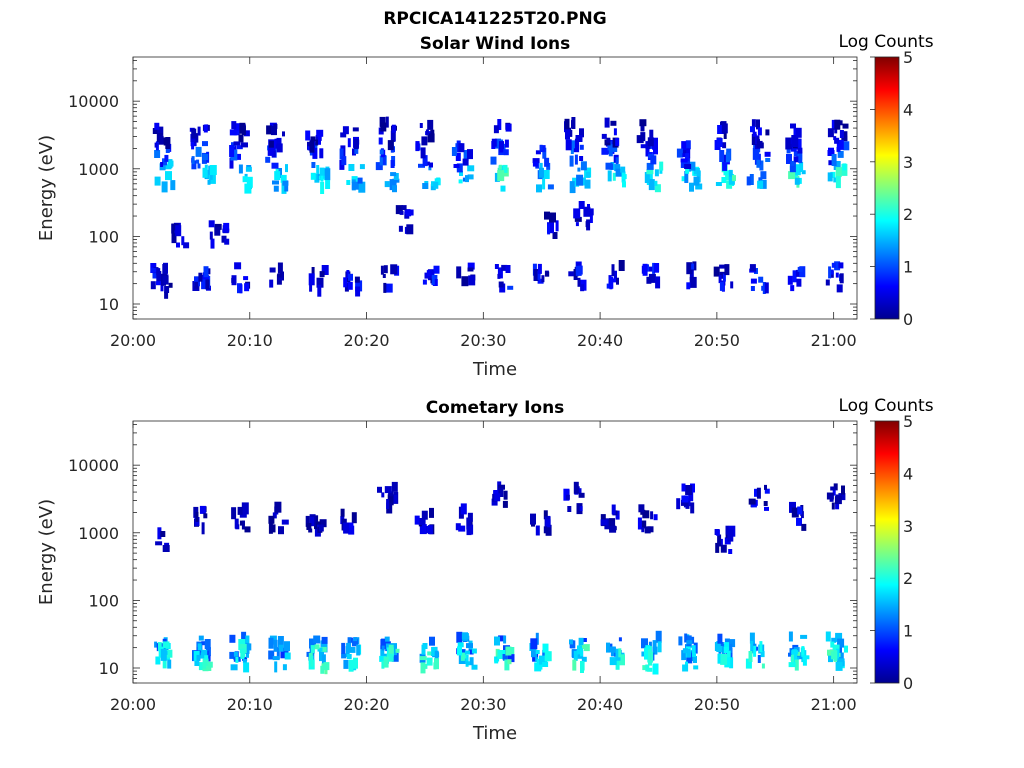 This screenshot has height=768, width=1024. Describe the element at coordinates (891, 552) in the screenshot. I see `colorbar-ticks: 0 1 2 3 4 5` at that location.